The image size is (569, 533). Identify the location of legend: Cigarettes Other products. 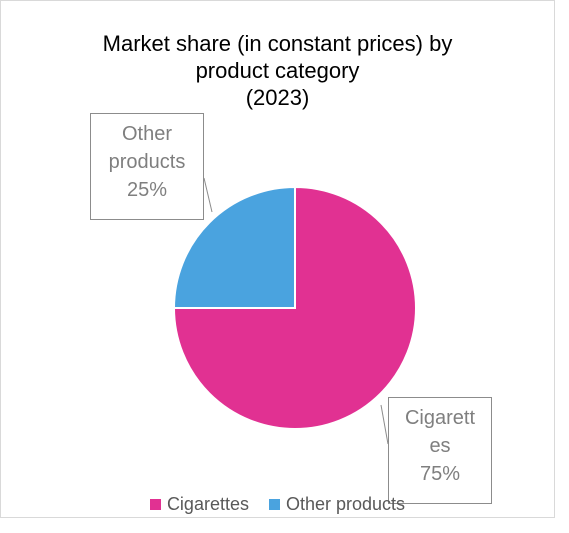
(277, 504).